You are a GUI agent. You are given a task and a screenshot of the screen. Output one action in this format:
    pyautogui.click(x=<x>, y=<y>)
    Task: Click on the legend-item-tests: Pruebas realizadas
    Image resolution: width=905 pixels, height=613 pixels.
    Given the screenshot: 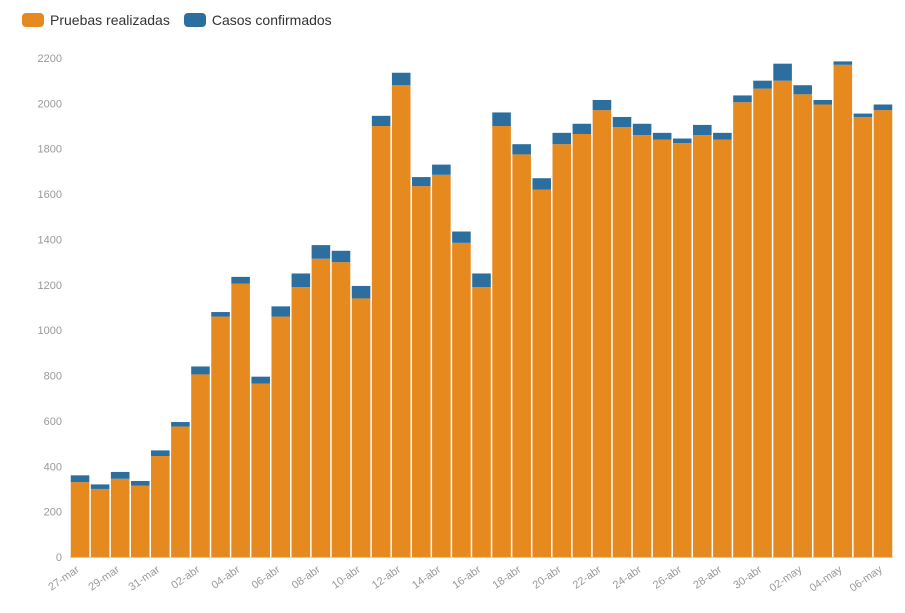 What is the action you would take?
    pyautogui.click(x=96, y=20)
    